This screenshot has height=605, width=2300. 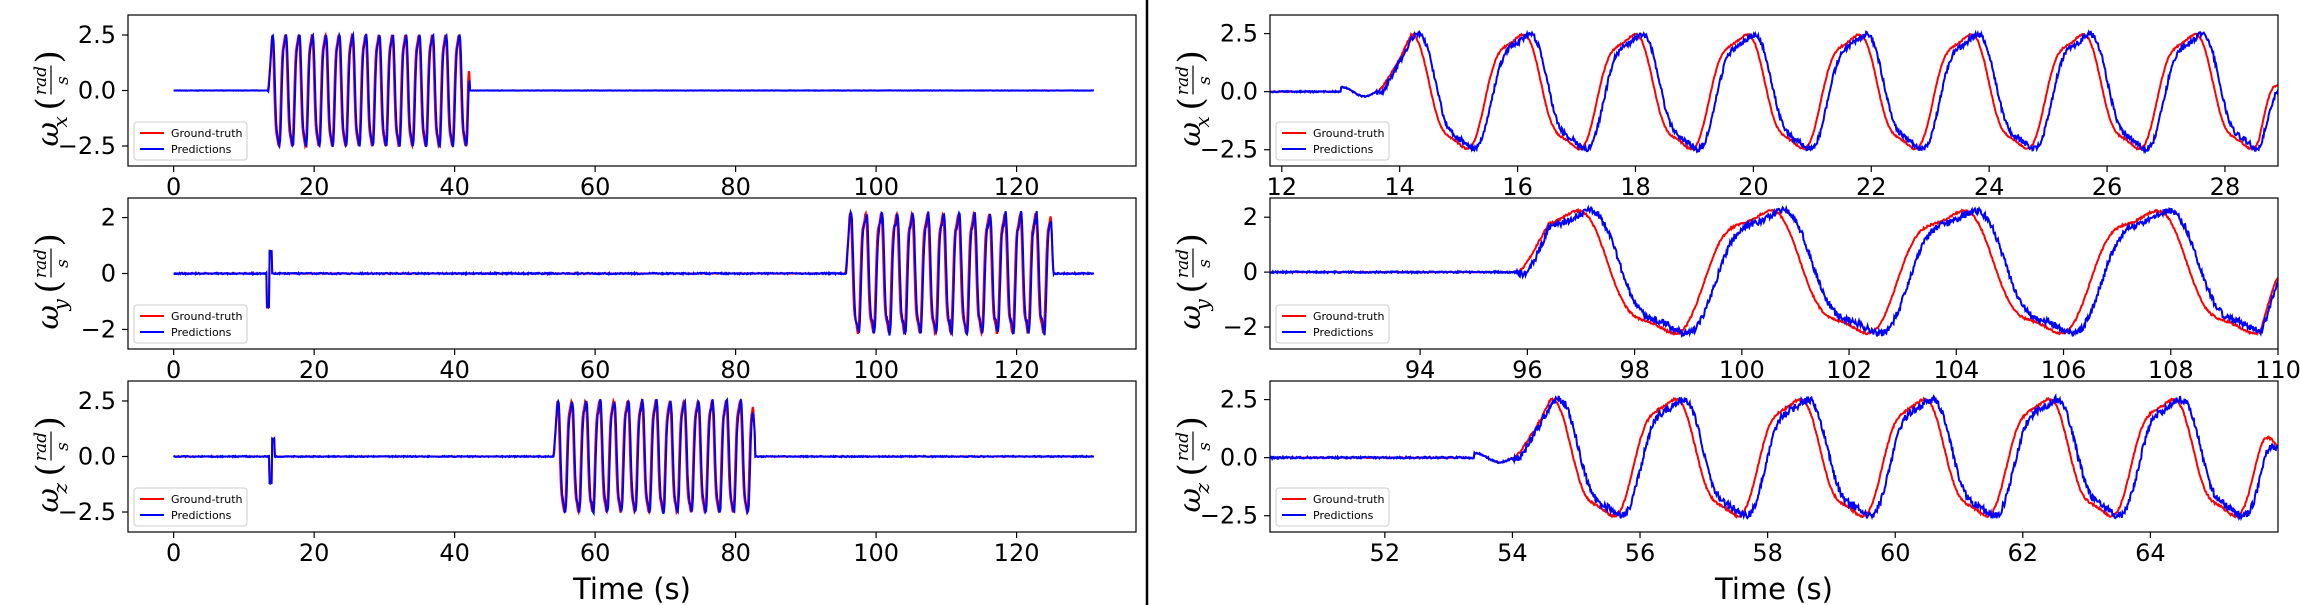 What do you see at coordinates (1385, 553) in the screenshot?
I see `x-tick-label: 52` at bounding box center [1385, 553].